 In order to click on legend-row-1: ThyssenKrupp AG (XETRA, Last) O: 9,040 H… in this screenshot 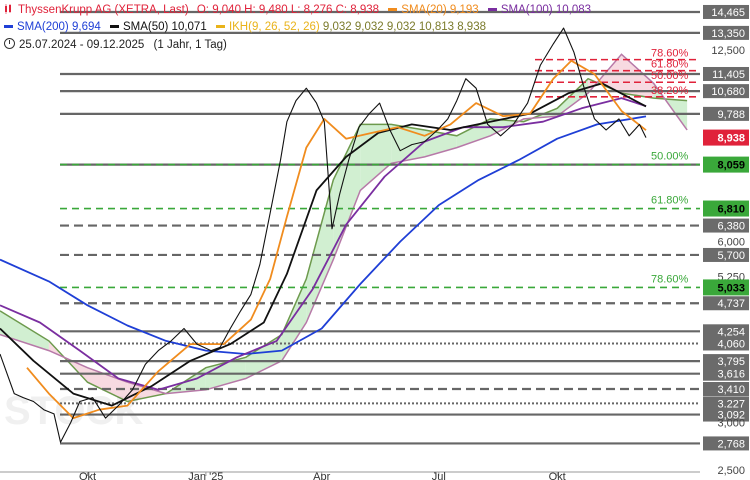, I will do `click(297, 10)`.